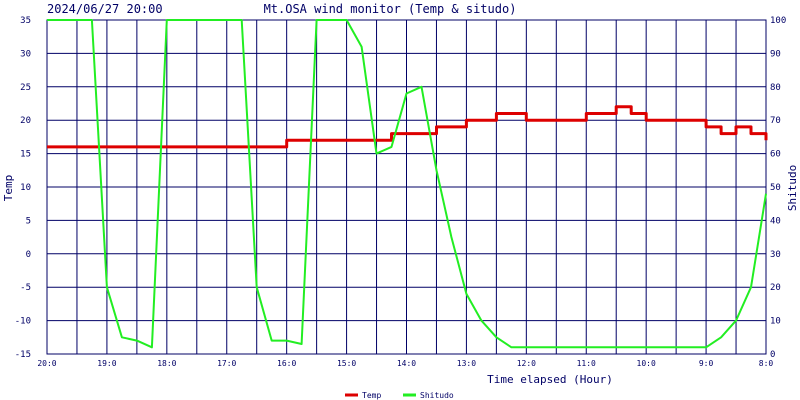 The width and height of the screenshot is (800, 400). What do you see at coordinates (775, 255) in the screenshot?
I see `y-right-tick-label: 30` at bounding box center [775, 255].